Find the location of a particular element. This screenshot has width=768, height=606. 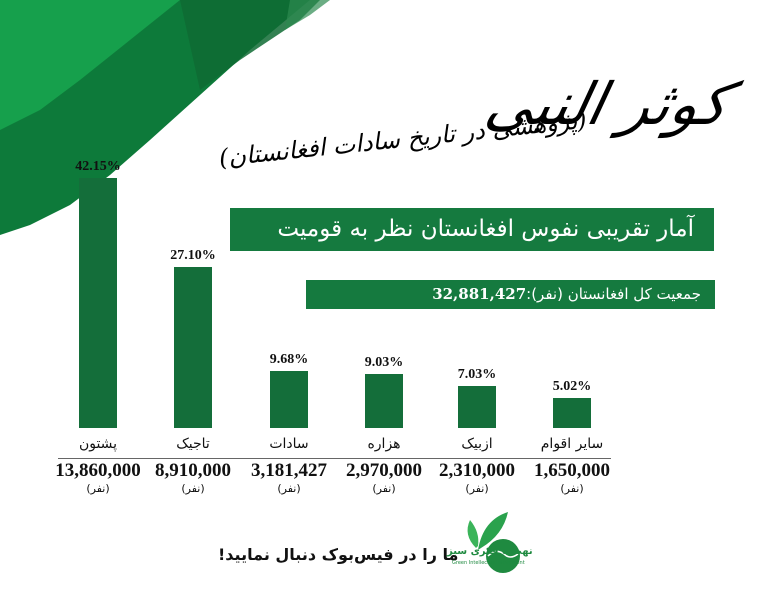

logo-subtext: Green Intellectual Movement is located at coordinates (488, 563).